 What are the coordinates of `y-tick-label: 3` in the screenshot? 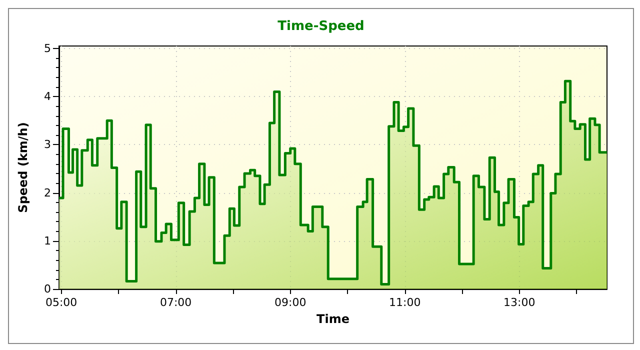 It's located at (47, 145).